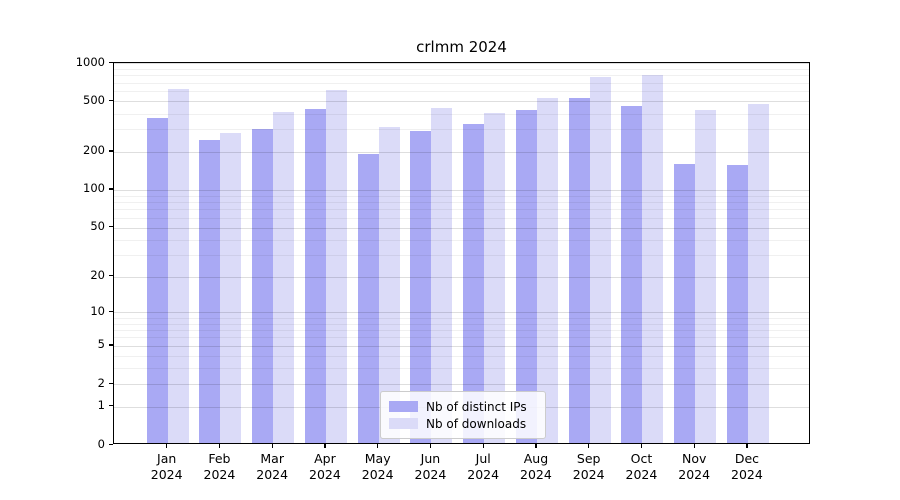 This screenshot has height=500, width=900. I want to click on x-axis-tick-label: Sep 2024, so click(588, 466).